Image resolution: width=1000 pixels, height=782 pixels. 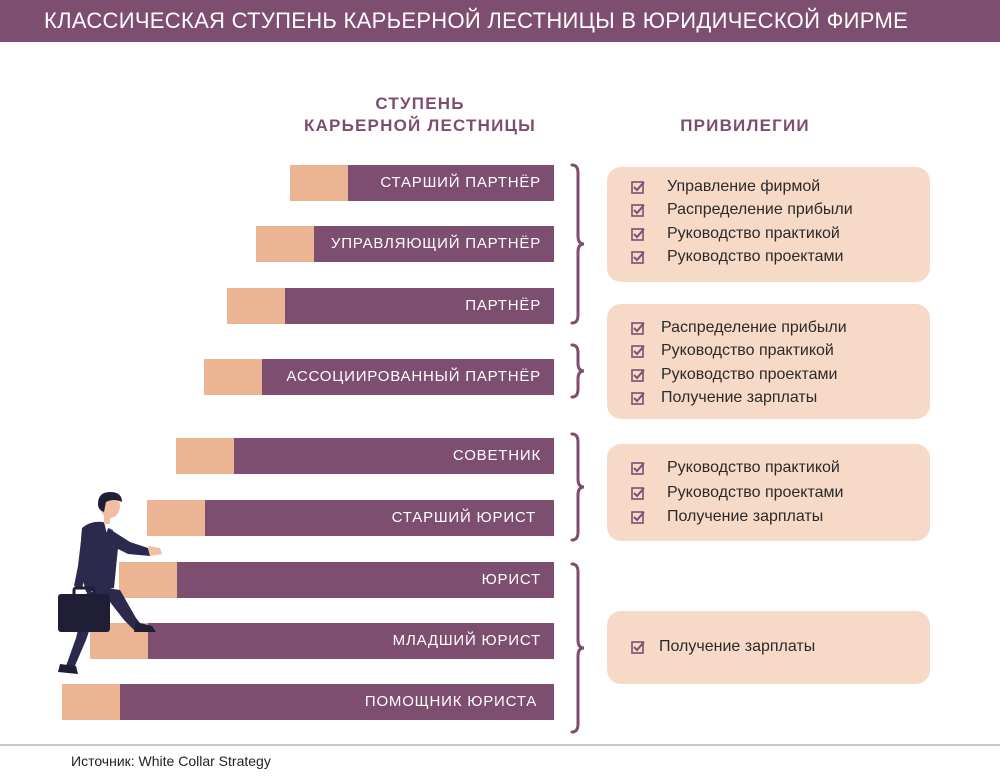 I want to click on step-counsel: СОВЕТНИК, so click(x=365, y=456).